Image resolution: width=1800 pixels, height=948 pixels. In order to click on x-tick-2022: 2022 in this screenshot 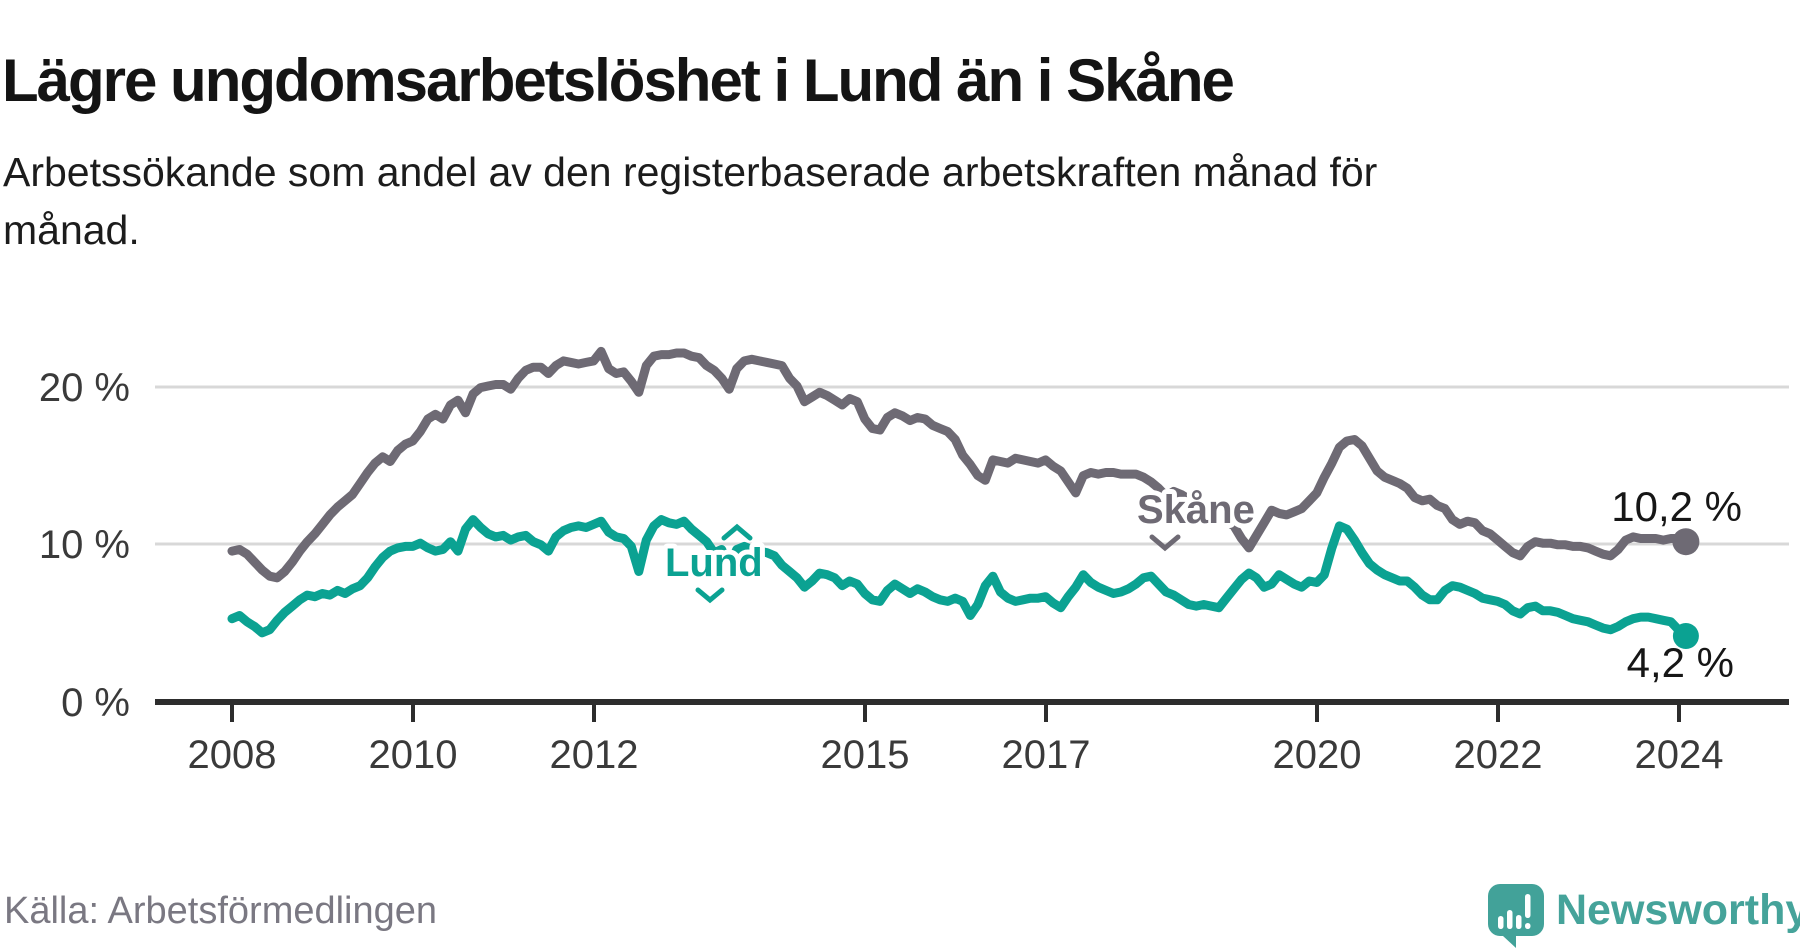, I will do `click(1498, 755)`.